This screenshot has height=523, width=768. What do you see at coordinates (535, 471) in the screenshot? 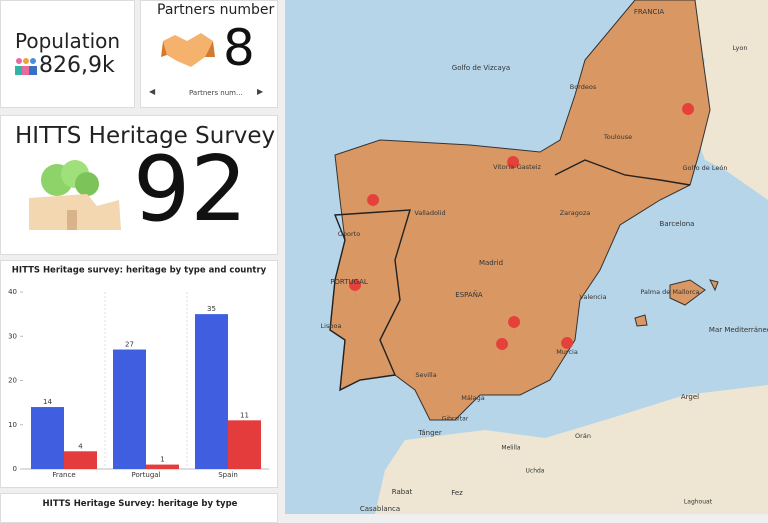
I see `map-label: Uchda` at bounding box center [535, 471].